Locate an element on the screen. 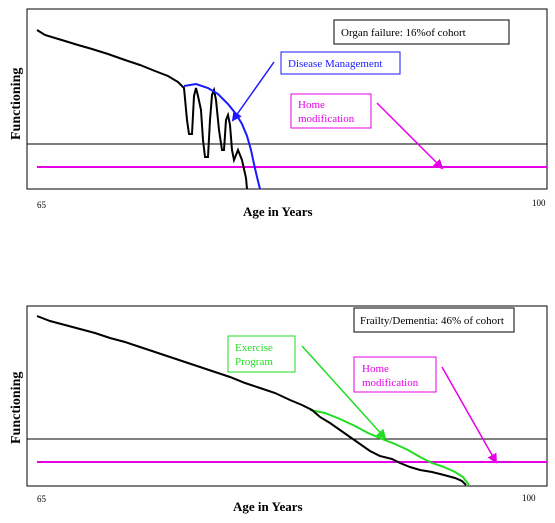  top-home-modification-label-2: modification is located at coordinates (326, 119).